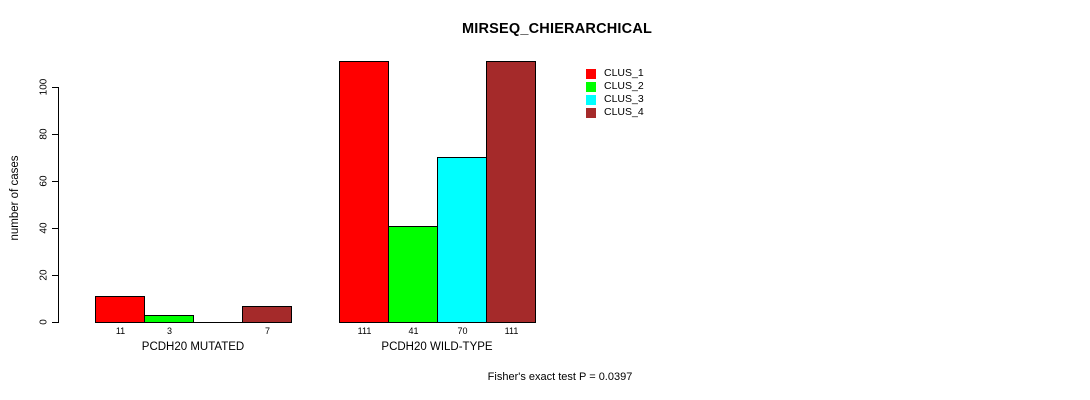  Describe the element at coordinates (169, 331) in the screenshot. I see `bar-value-label: 3` at that location.